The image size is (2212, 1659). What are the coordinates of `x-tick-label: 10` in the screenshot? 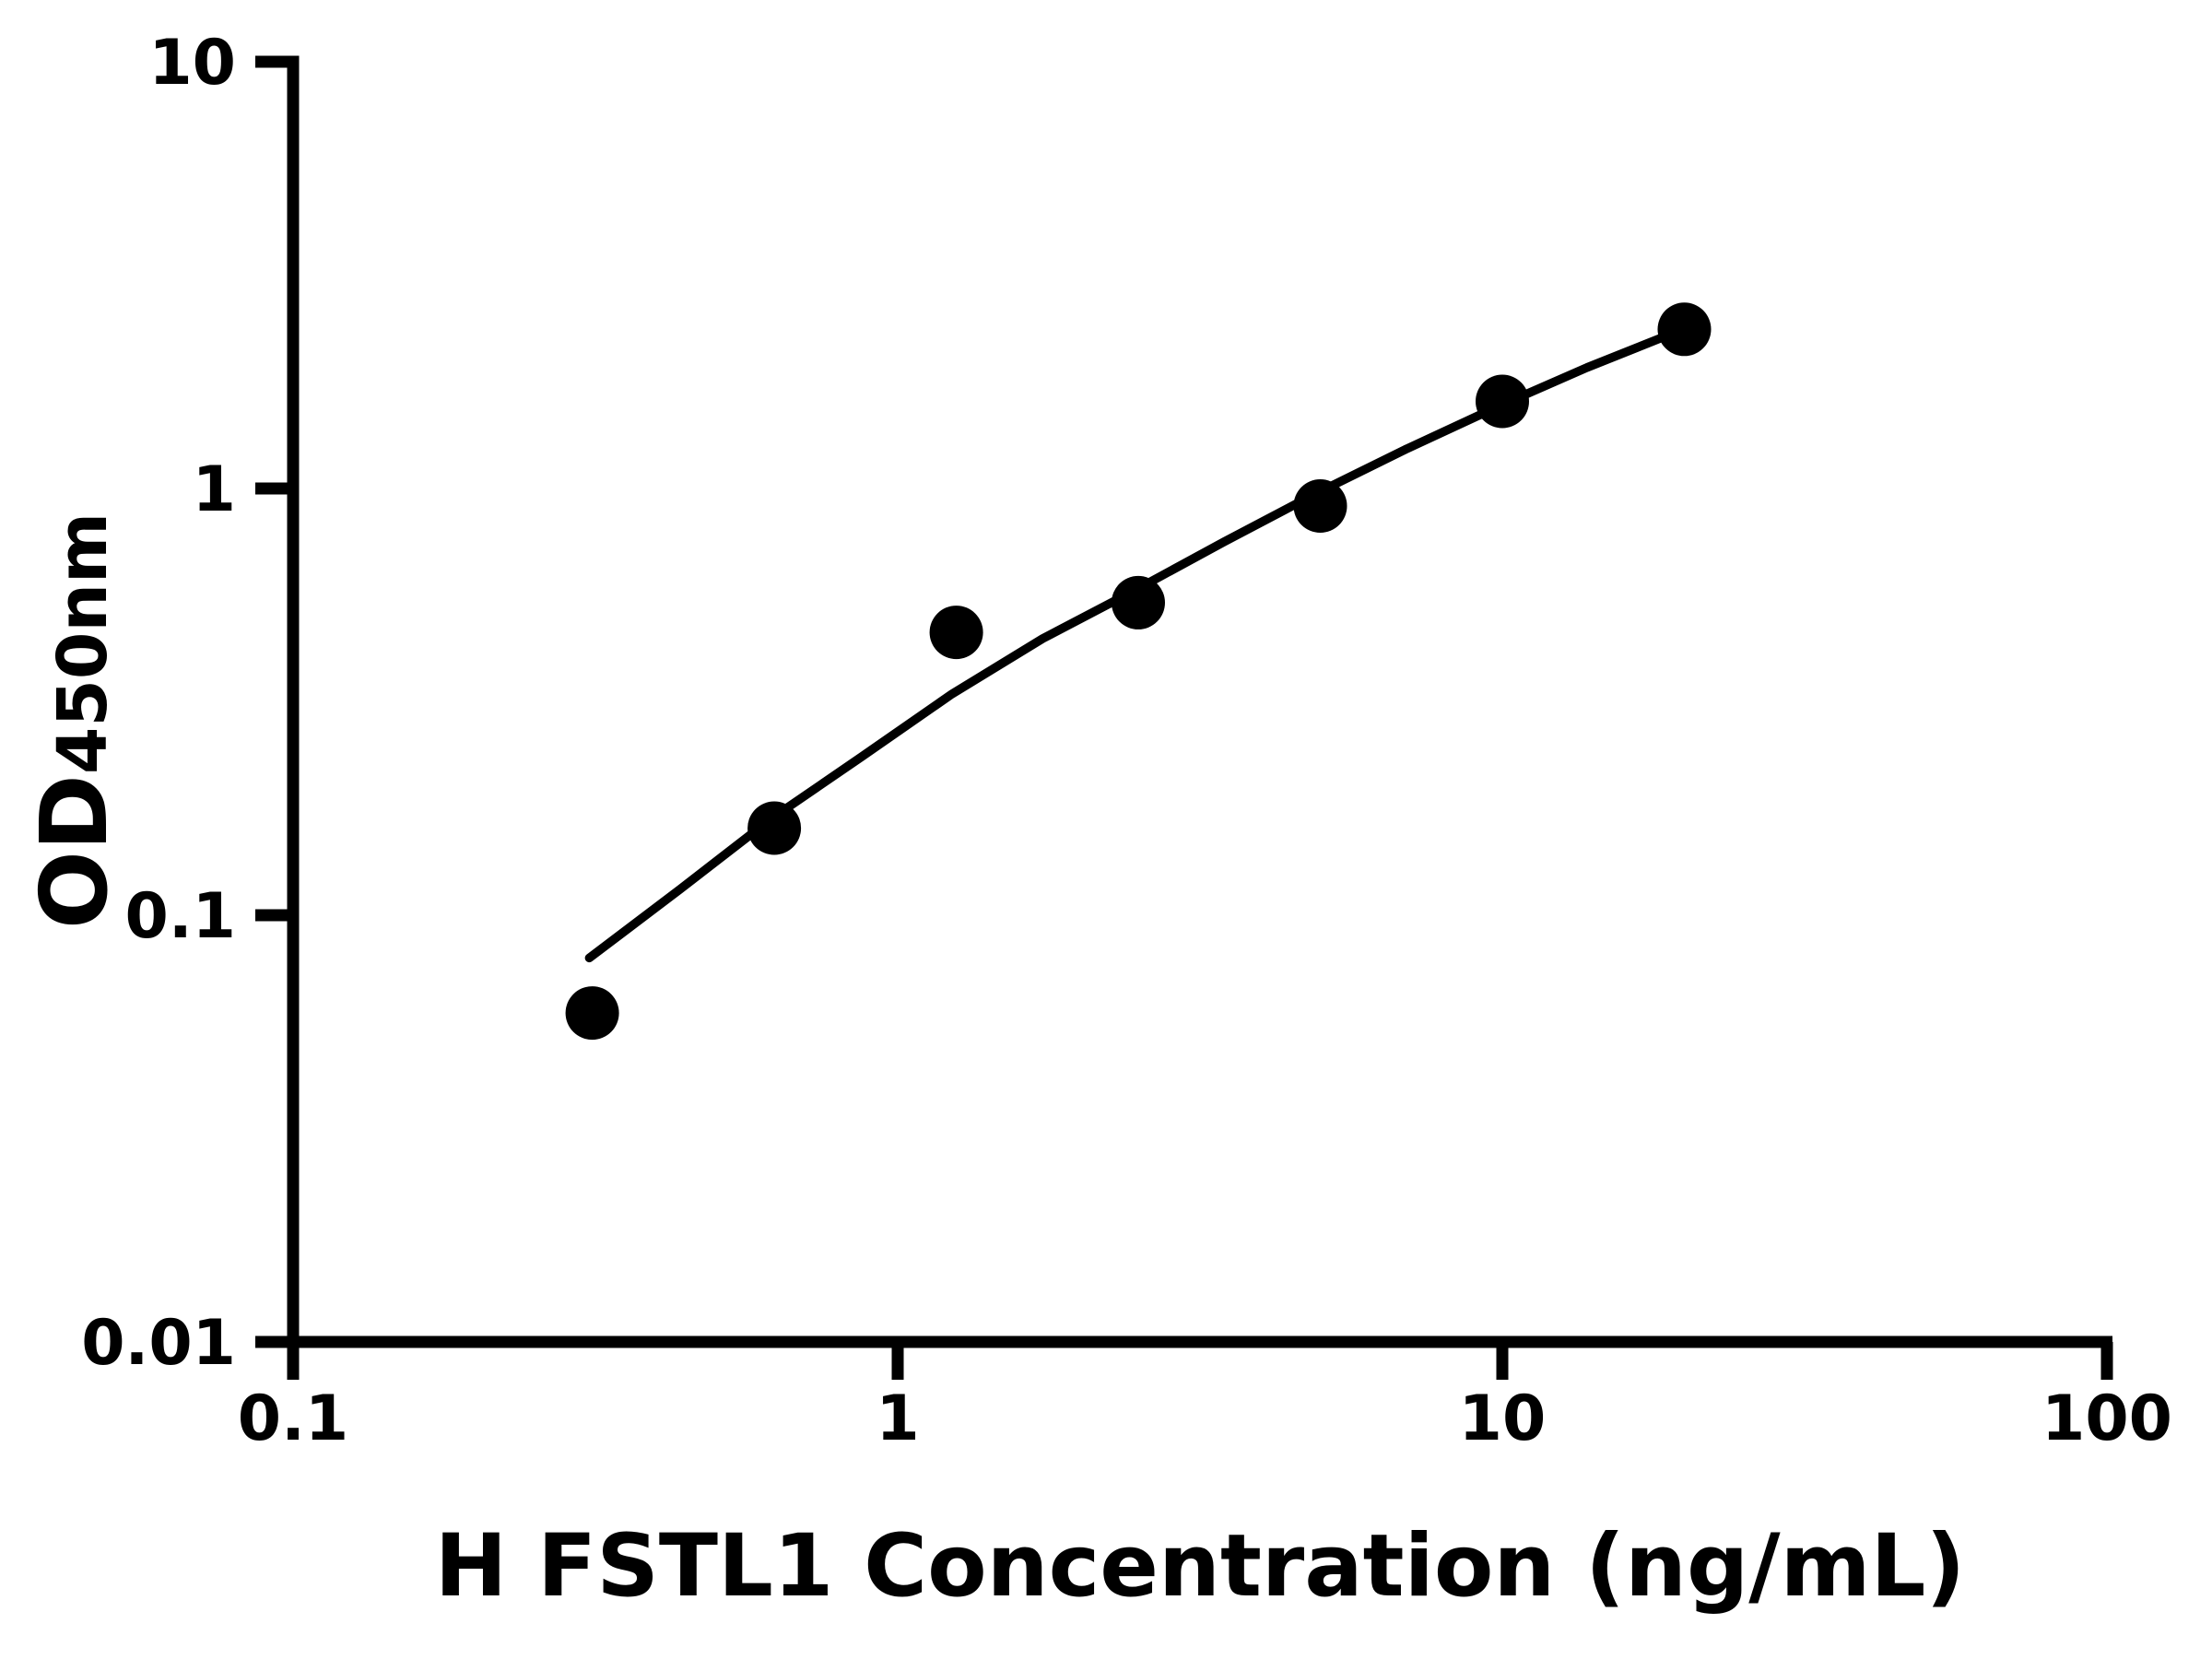 It's located at (1503, 1418).